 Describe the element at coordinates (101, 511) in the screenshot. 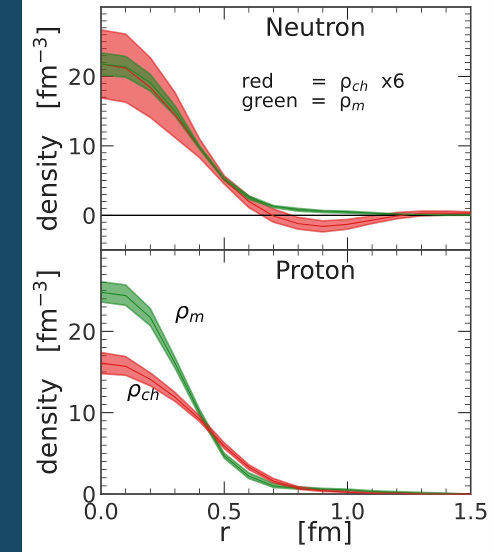

I see `x-tick-label: 0.0` at that location.